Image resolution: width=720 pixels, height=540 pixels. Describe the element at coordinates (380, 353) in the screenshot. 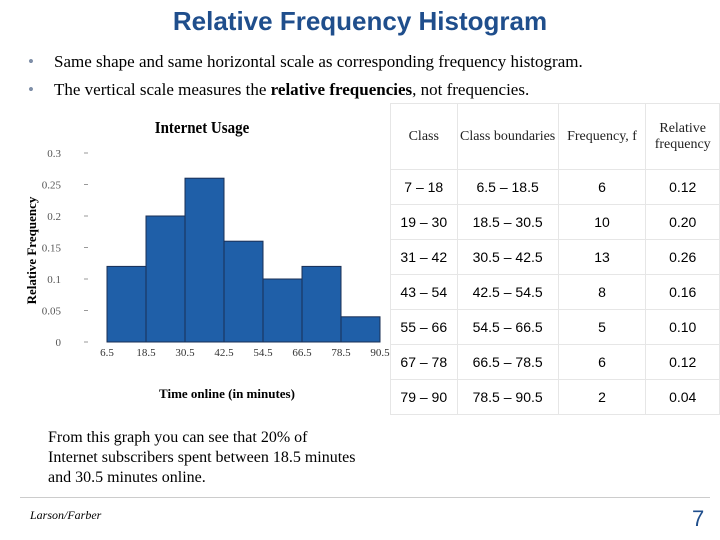

I see `x-tick-label: 90.5` at that location.